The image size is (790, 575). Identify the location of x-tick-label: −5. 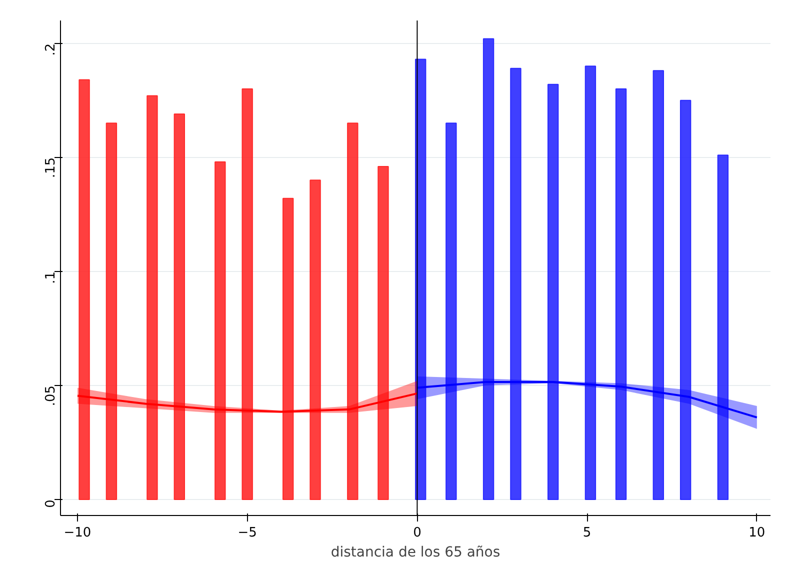
(247, 533).